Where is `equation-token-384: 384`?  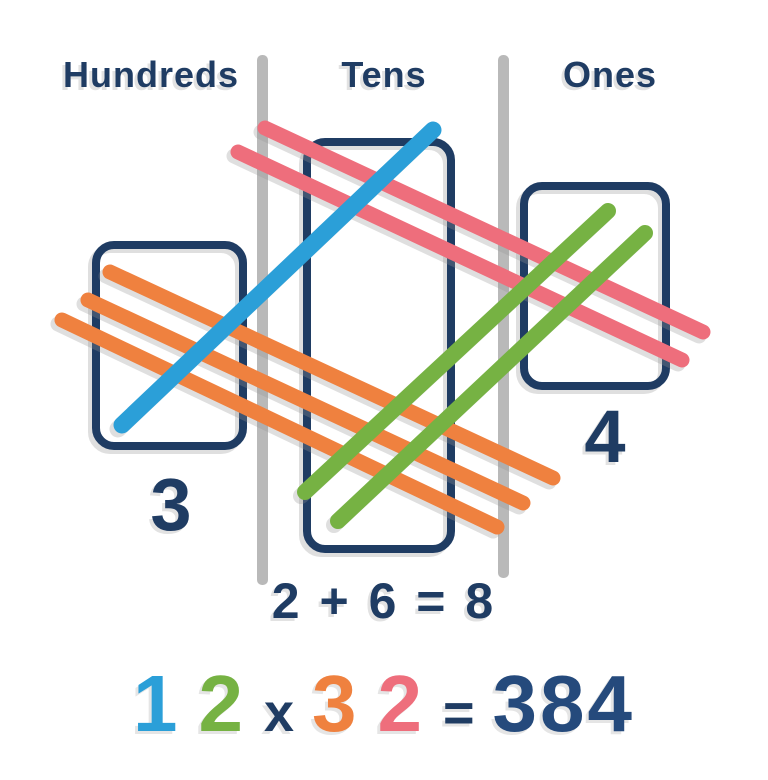
equation-token-384: 384 is located at coordinates (564, 703).